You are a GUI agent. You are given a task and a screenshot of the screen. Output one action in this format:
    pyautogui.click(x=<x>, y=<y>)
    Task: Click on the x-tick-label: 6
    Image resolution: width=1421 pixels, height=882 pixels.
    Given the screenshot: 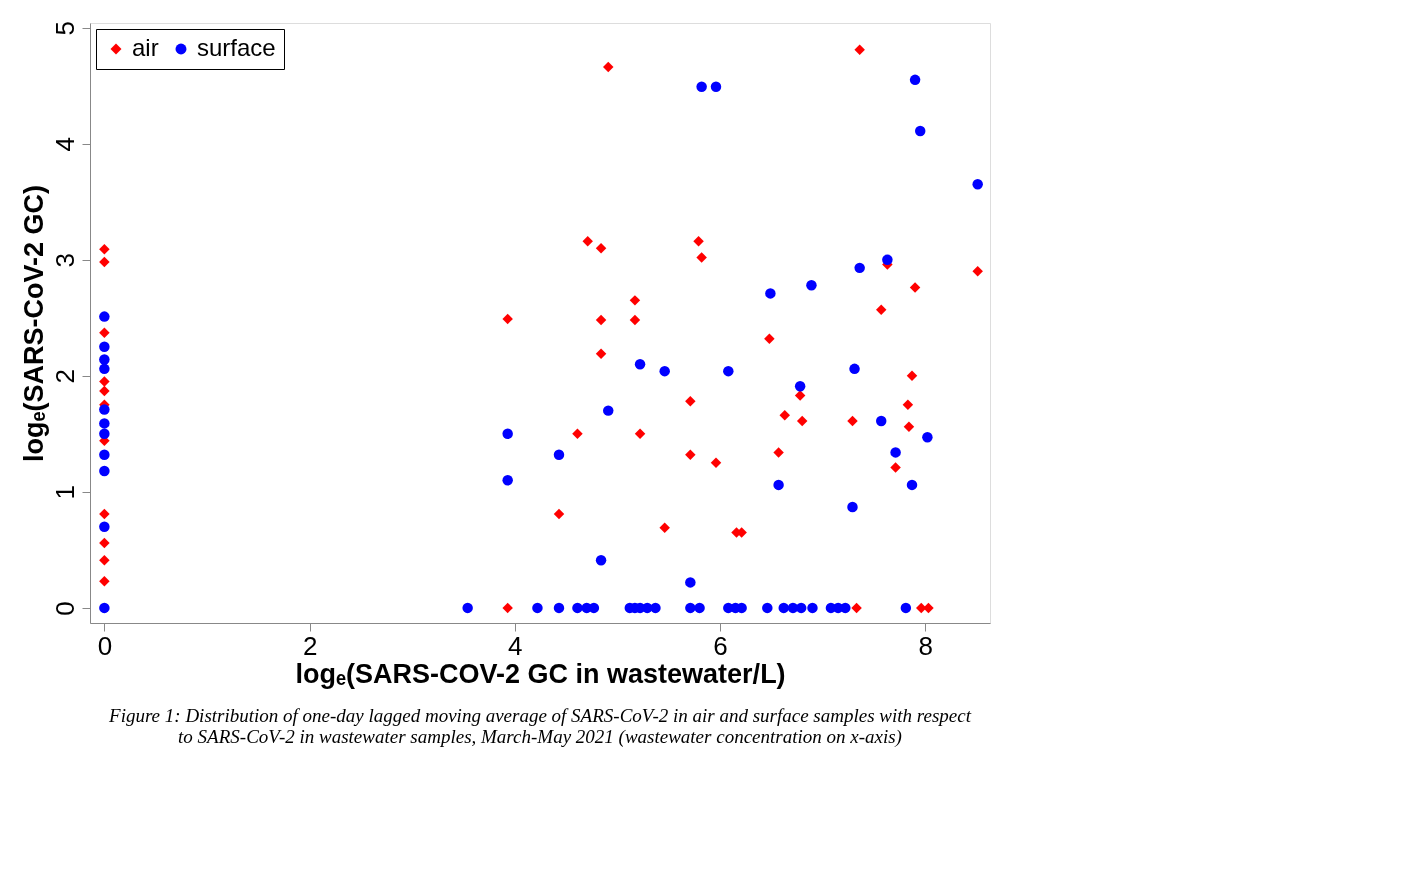 What is the action you would take?
    pyautogui.click(x=720, y=645)
    